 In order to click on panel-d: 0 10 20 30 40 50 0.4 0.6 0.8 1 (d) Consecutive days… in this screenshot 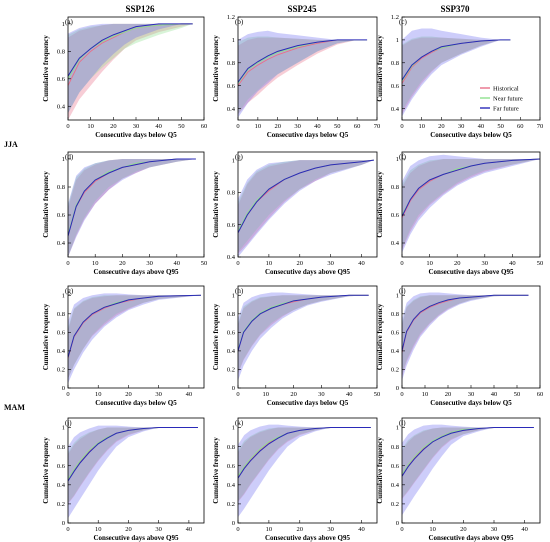, I will do `click(125, 213)`.